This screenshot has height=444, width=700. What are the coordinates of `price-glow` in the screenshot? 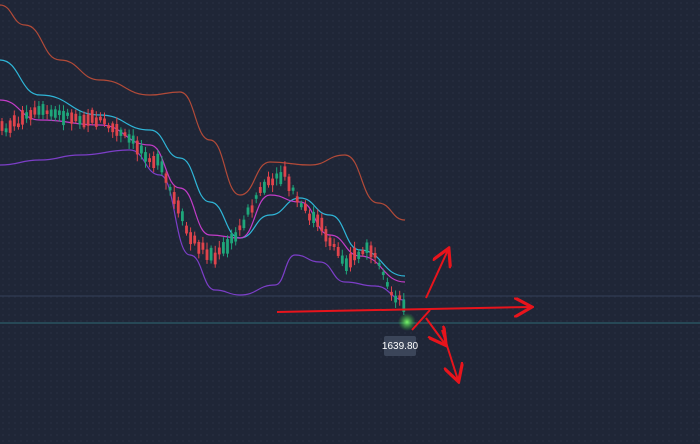 It's located at (407, 322).